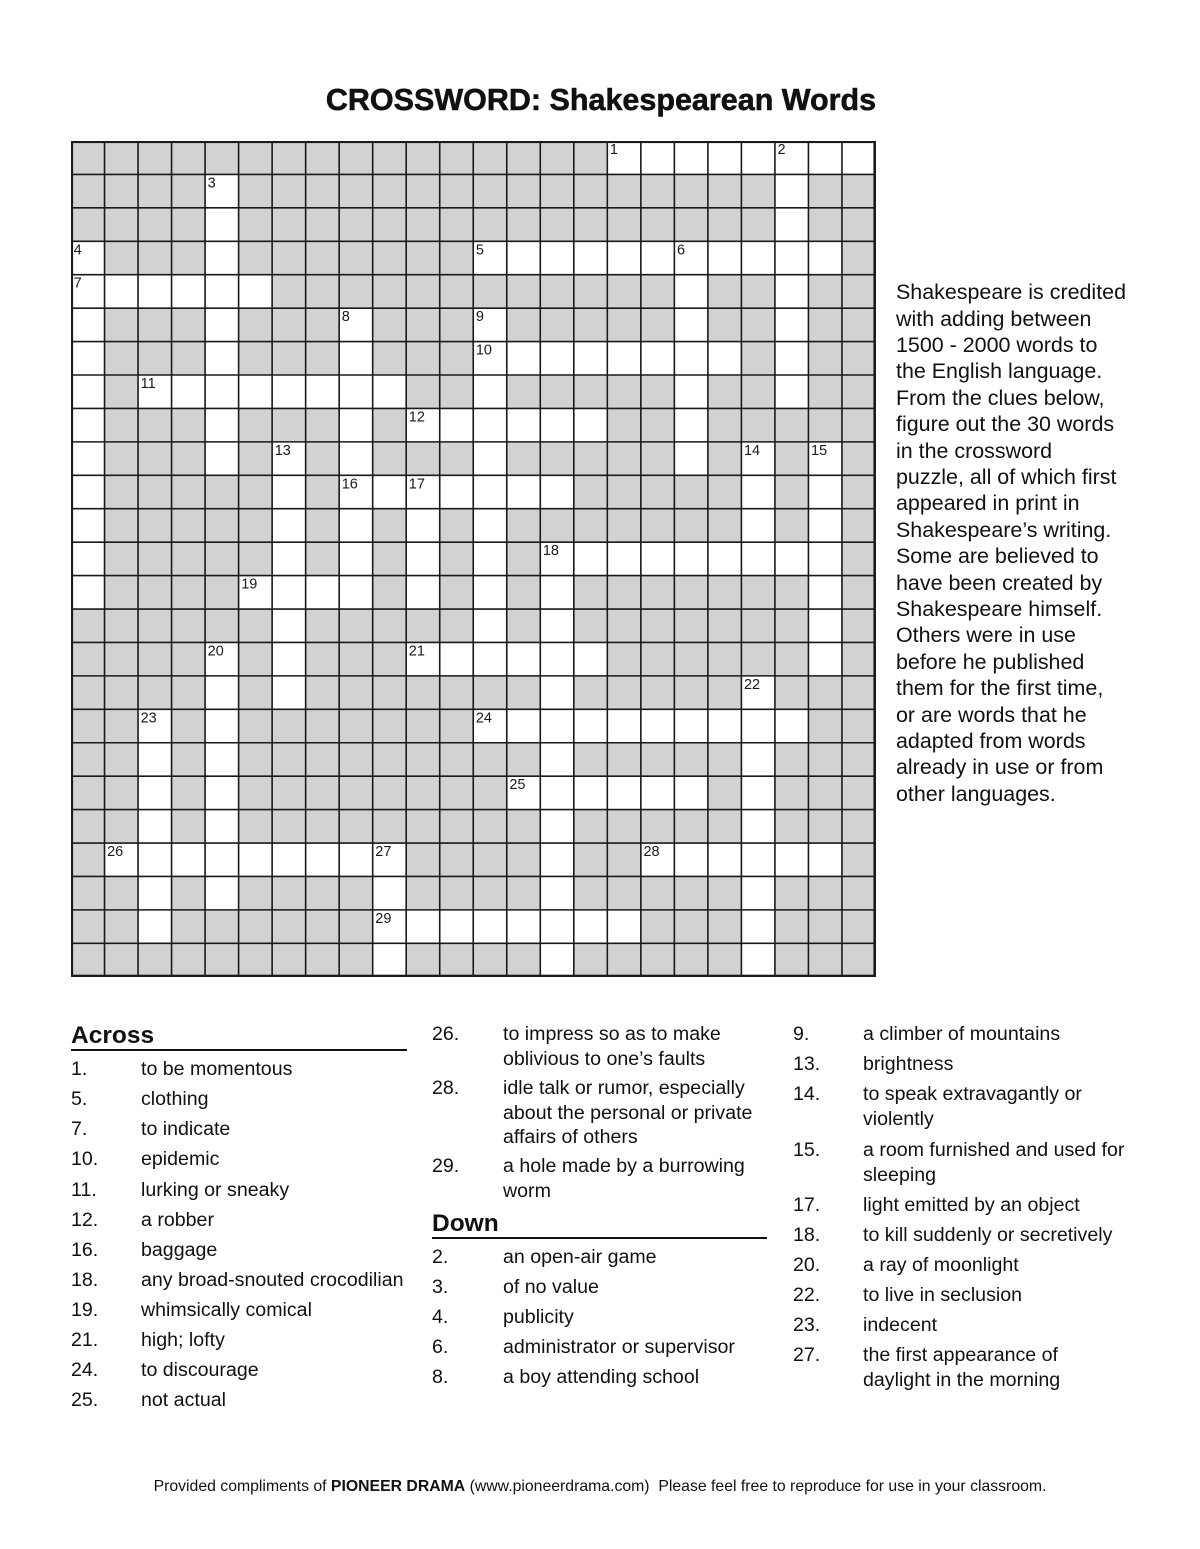 This screenshot has width=1200, height=1549. I want to click on svg-text: 6, so click(681, 250).